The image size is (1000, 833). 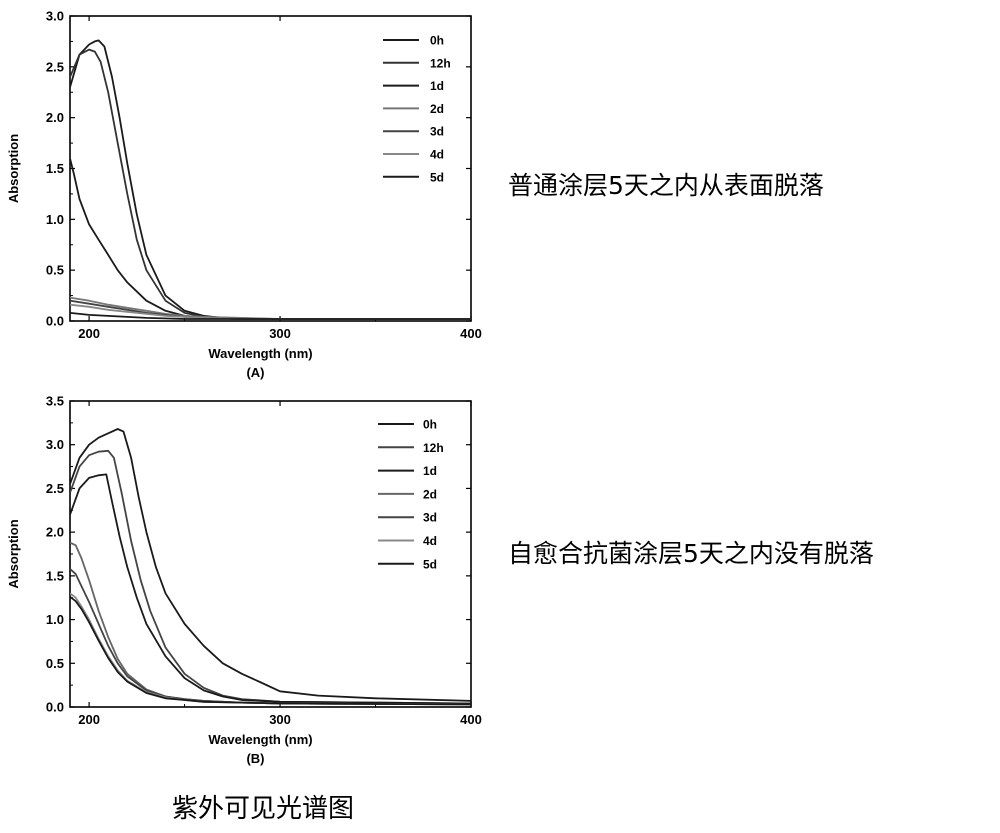 What do you see at coordinates (691, 553) in the screenshot?
I see `side-note-b: 自愈合抗菌涂层5天之内没有脱落` at bounding box center [691, 553].